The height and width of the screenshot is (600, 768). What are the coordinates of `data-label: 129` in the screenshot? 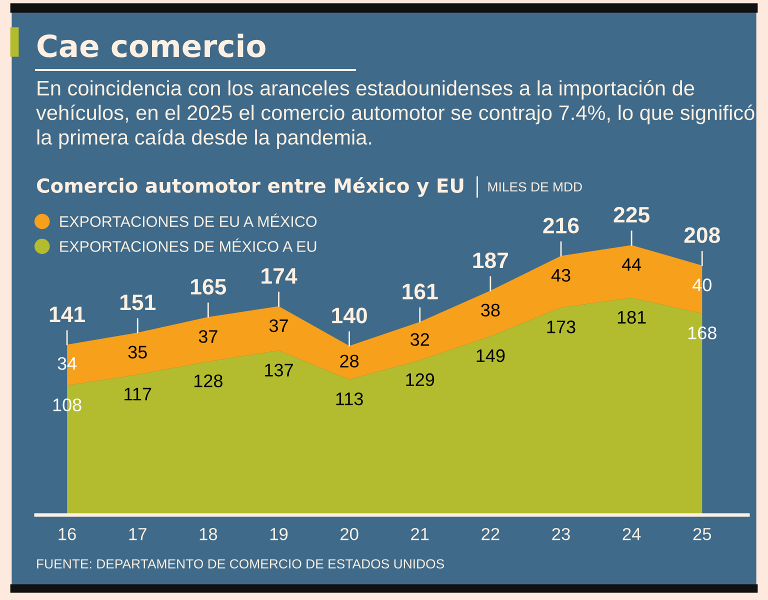 It's located at (420, 379).